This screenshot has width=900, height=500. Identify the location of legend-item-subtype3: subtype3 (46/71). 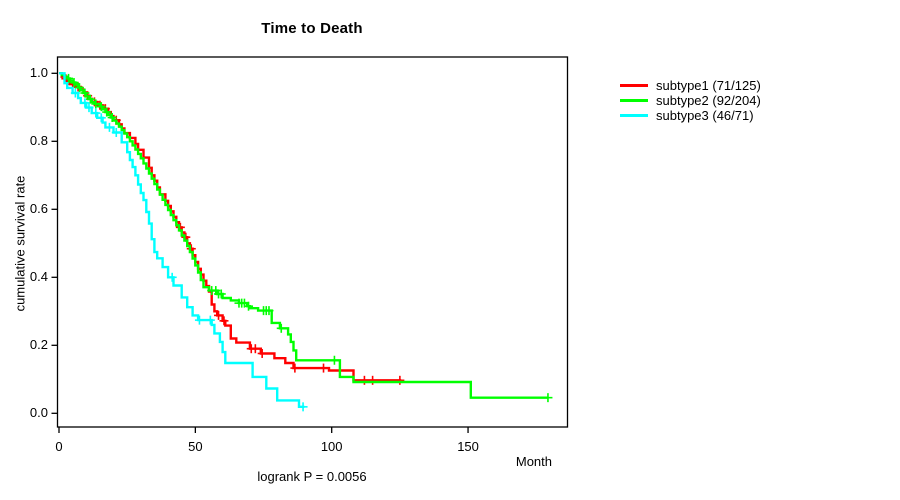
(690, 115).